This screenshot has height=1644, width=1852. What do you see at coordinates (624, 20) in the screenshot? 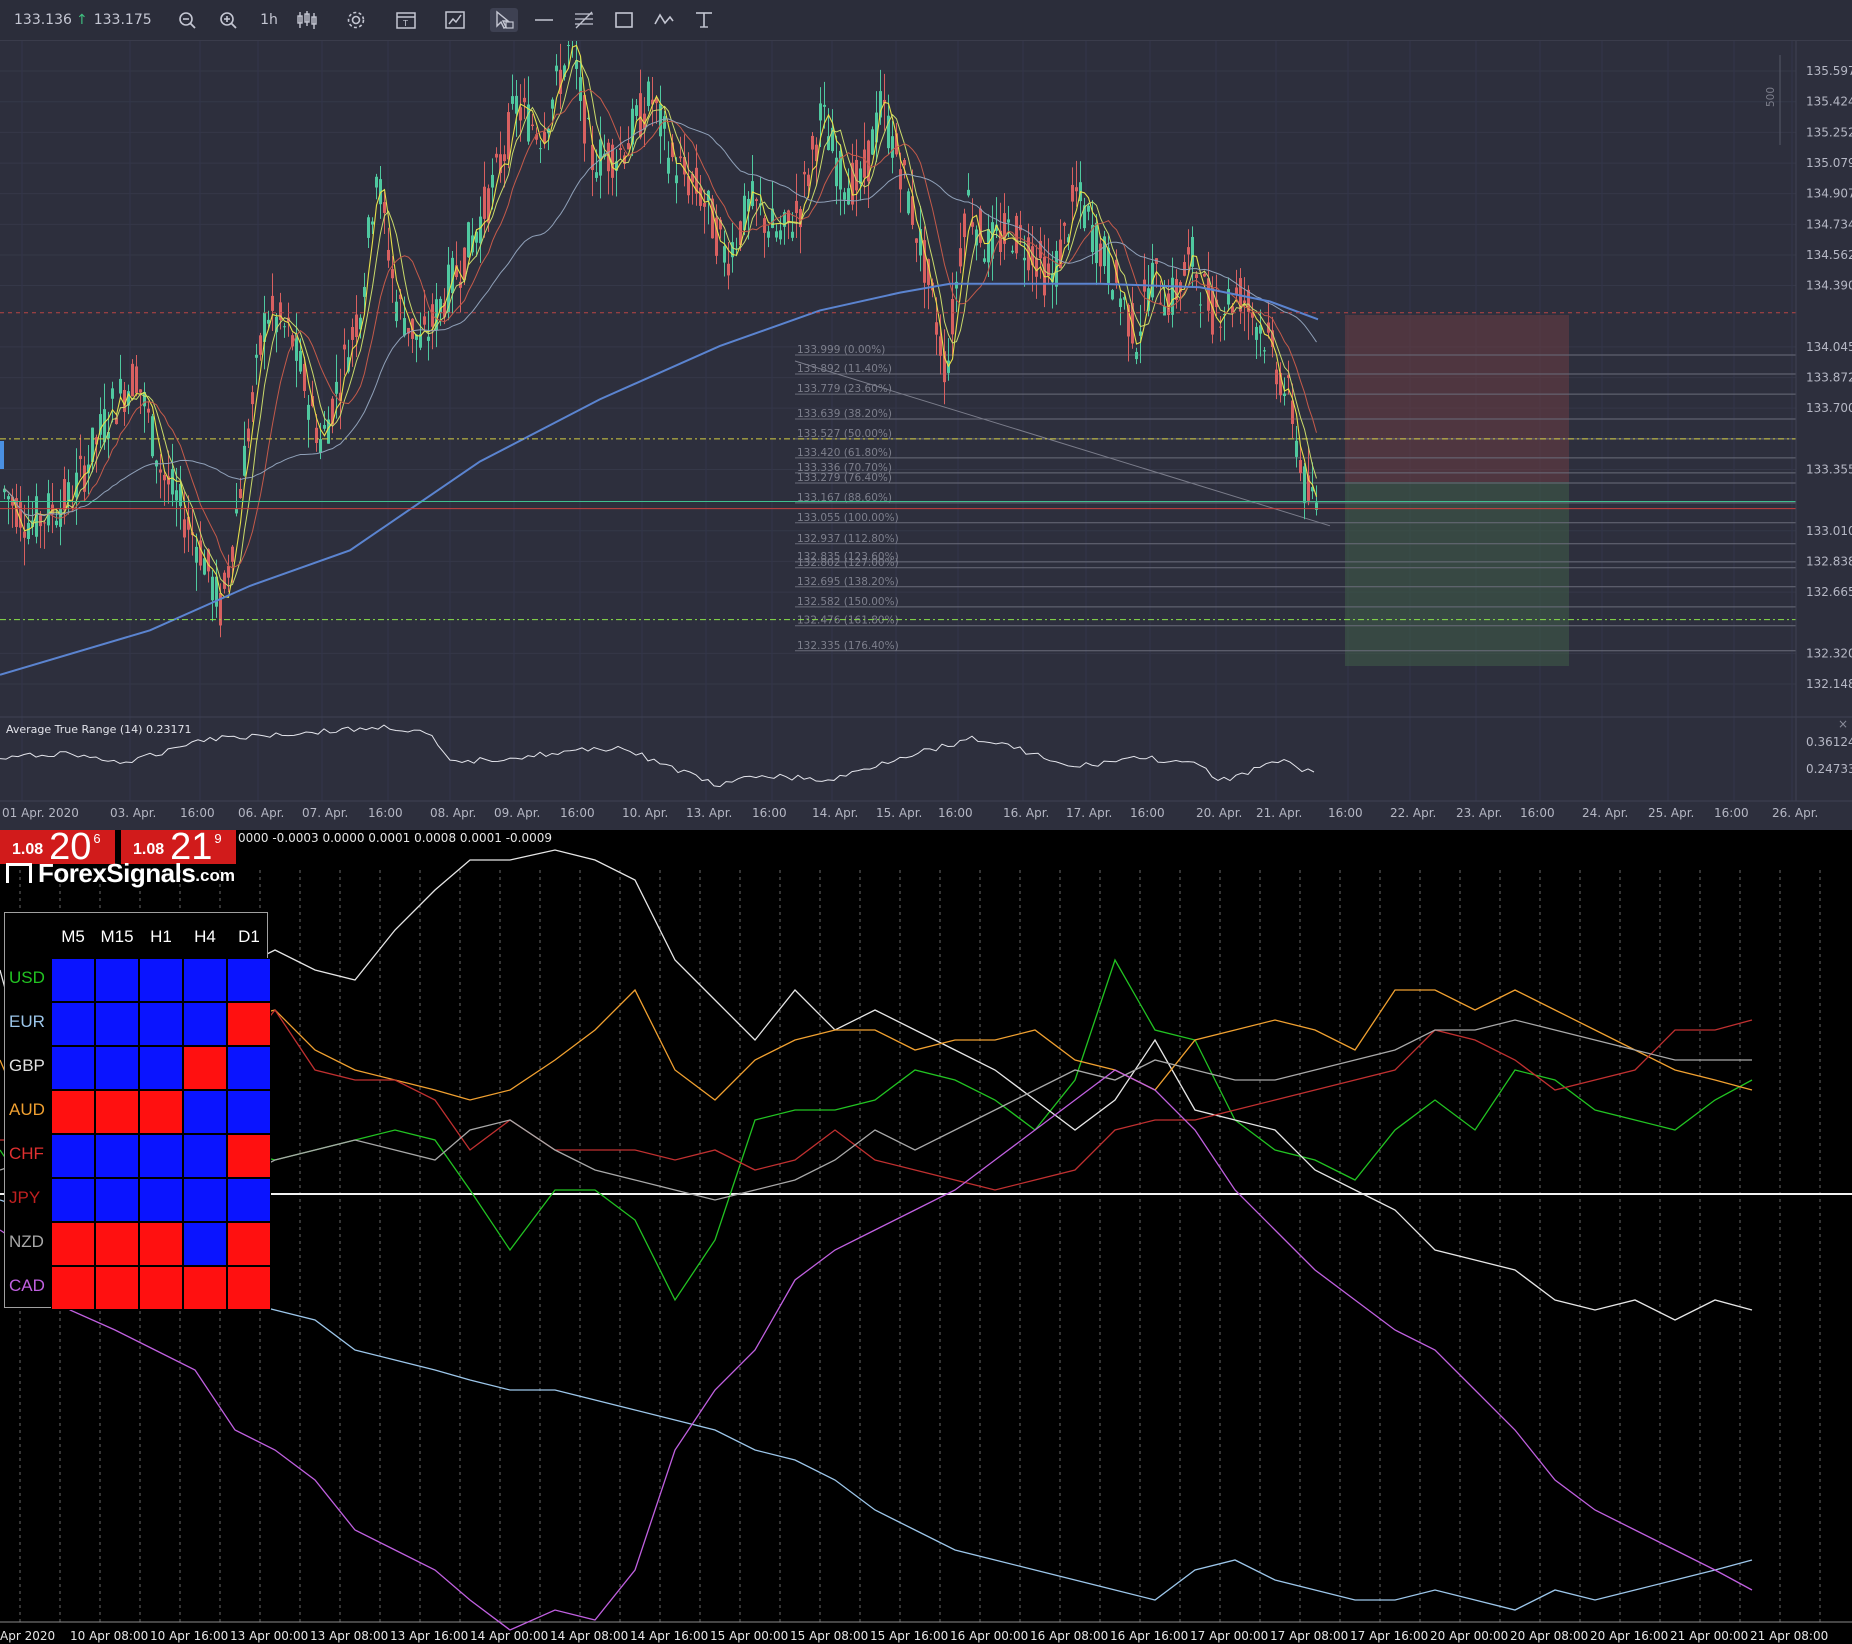
I see `rectangle-icon` at bounding box center [624, 20].